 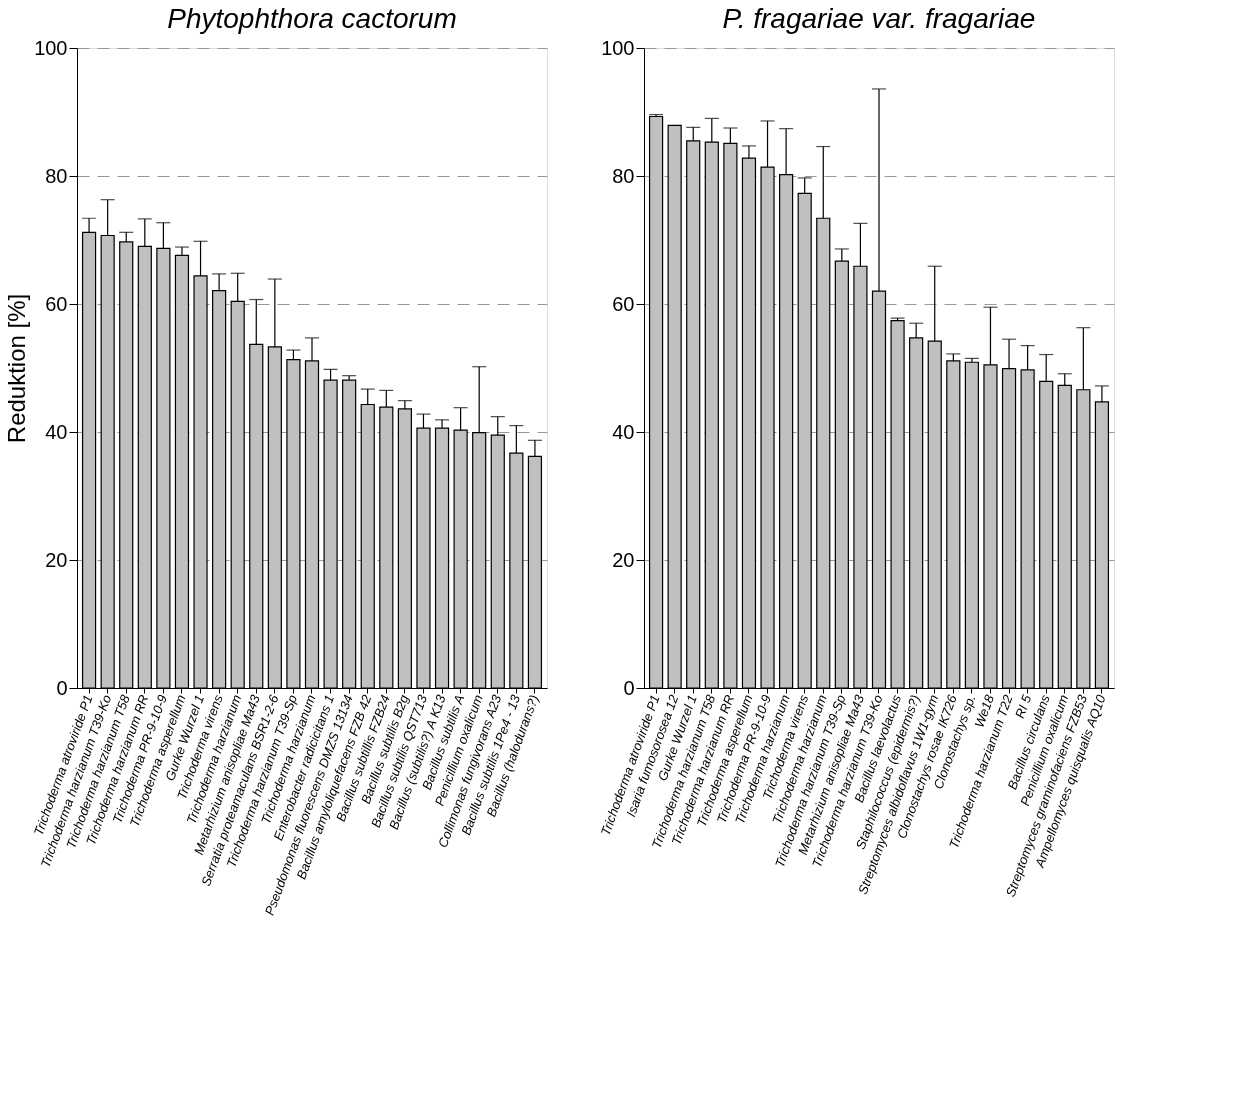 What do you see at coordinates (17, 368) in the screenshot?
I see `y-axis-title: Reduktion [%]` at bounding box center [17, 368].